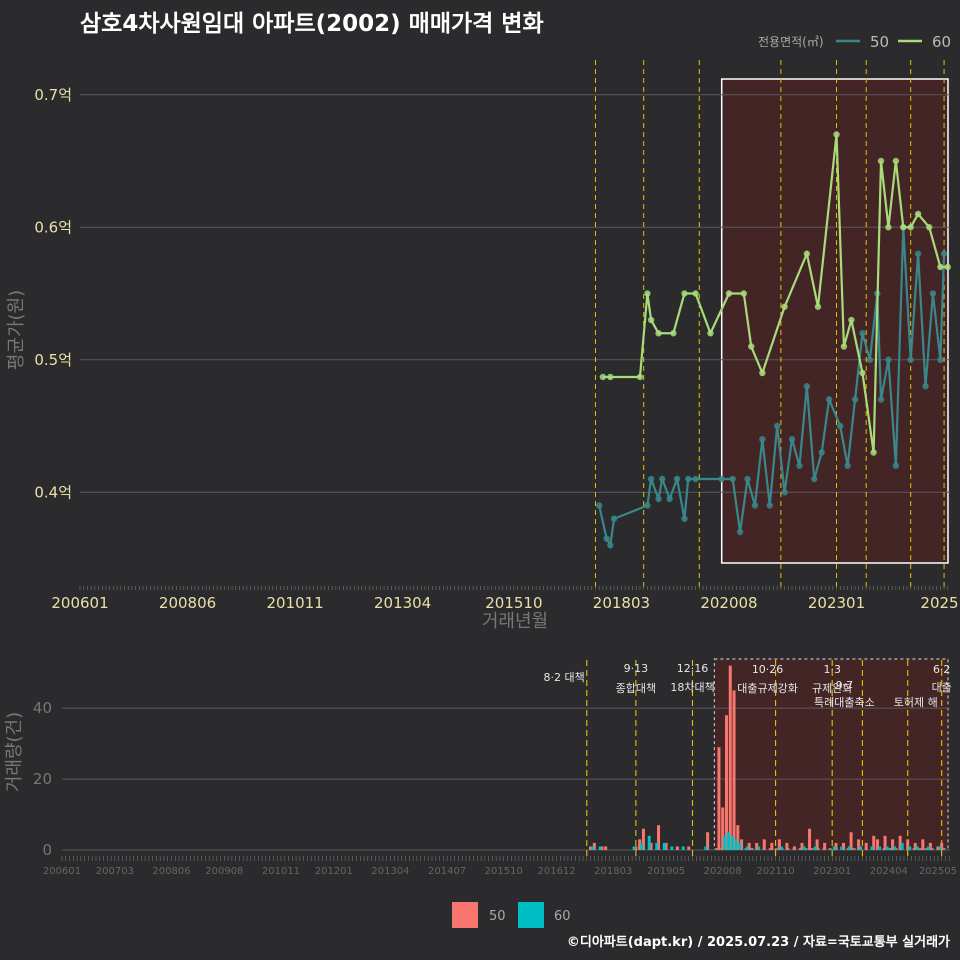 The image size is (960, 960). What do you see at coordinates (723, 871) in the screenshot?
I see `x-tick-label: 202008` at bounding box center [723, 871].